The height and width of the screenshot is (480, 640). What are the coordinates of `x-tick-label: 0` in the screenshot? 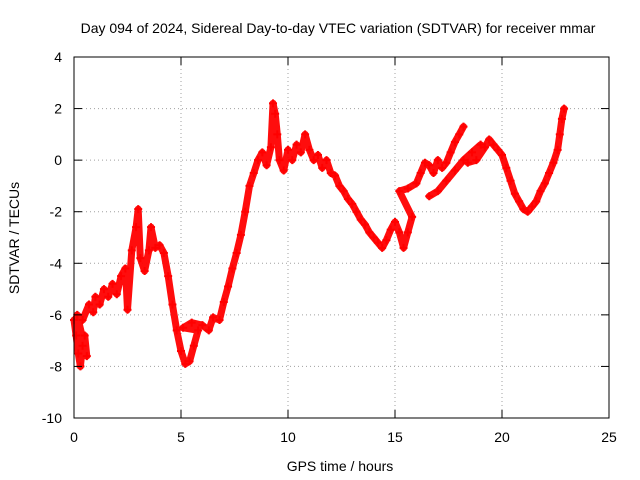 It's located at (74, 437).